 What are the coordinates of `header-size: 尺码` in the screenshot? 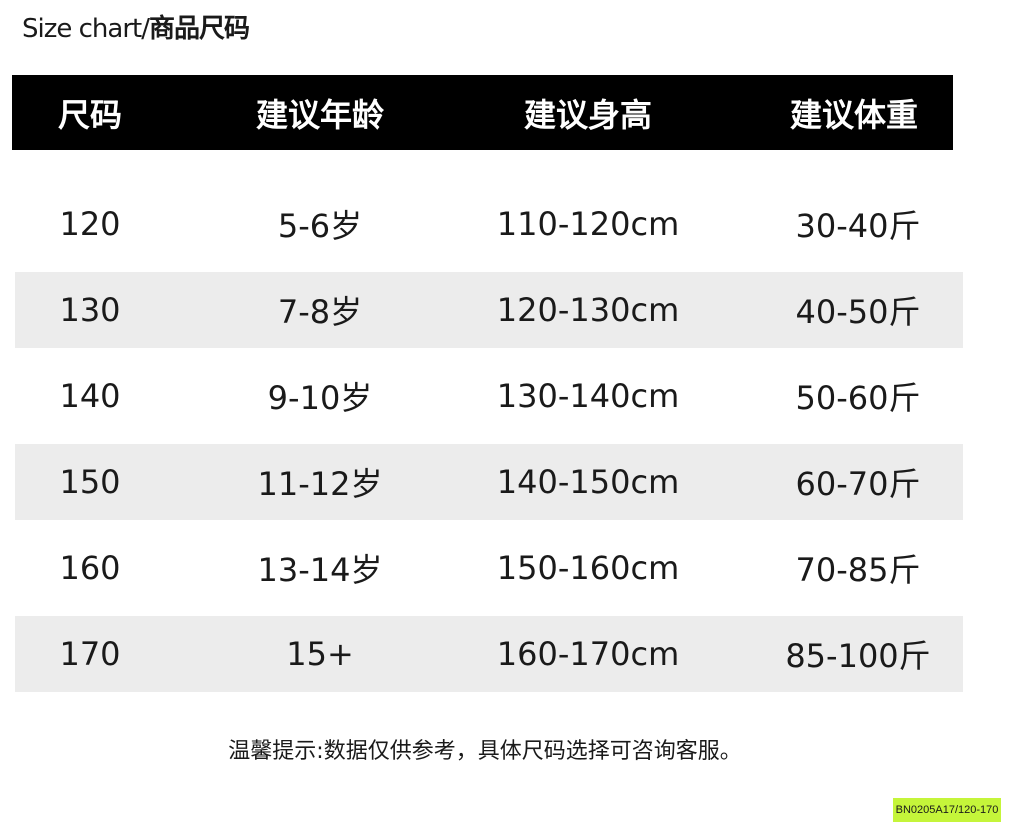 It's located at (90, 114).